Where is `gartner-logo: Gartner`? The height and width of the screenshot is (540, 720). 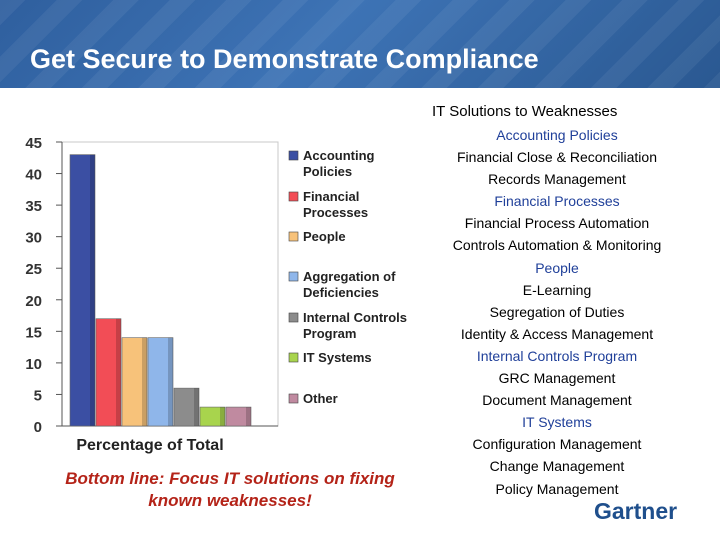
gartner-logo: Gartner is located at coordinates (636, 511).